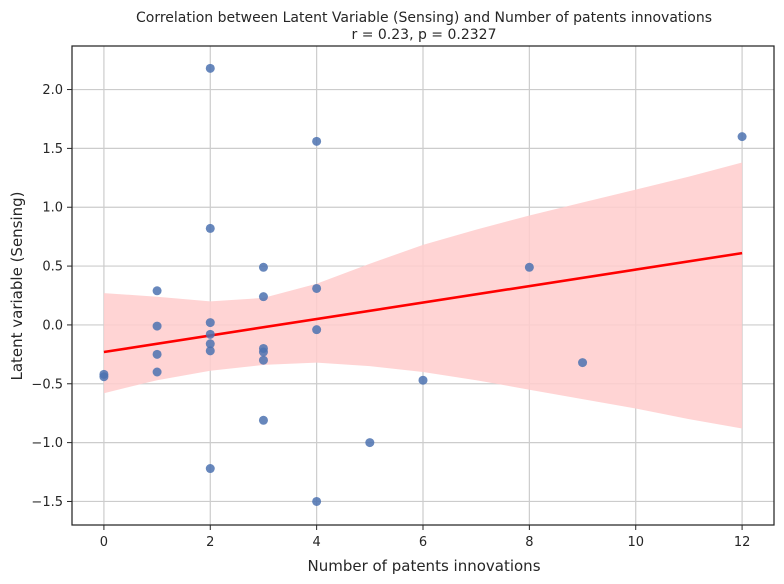 The height and width of the screenshot is (584, 784). What do you see at coordinates (47, 502) in the screenshot?
I see `y-tick-label: −1.5` at bounding box center [47, 502].